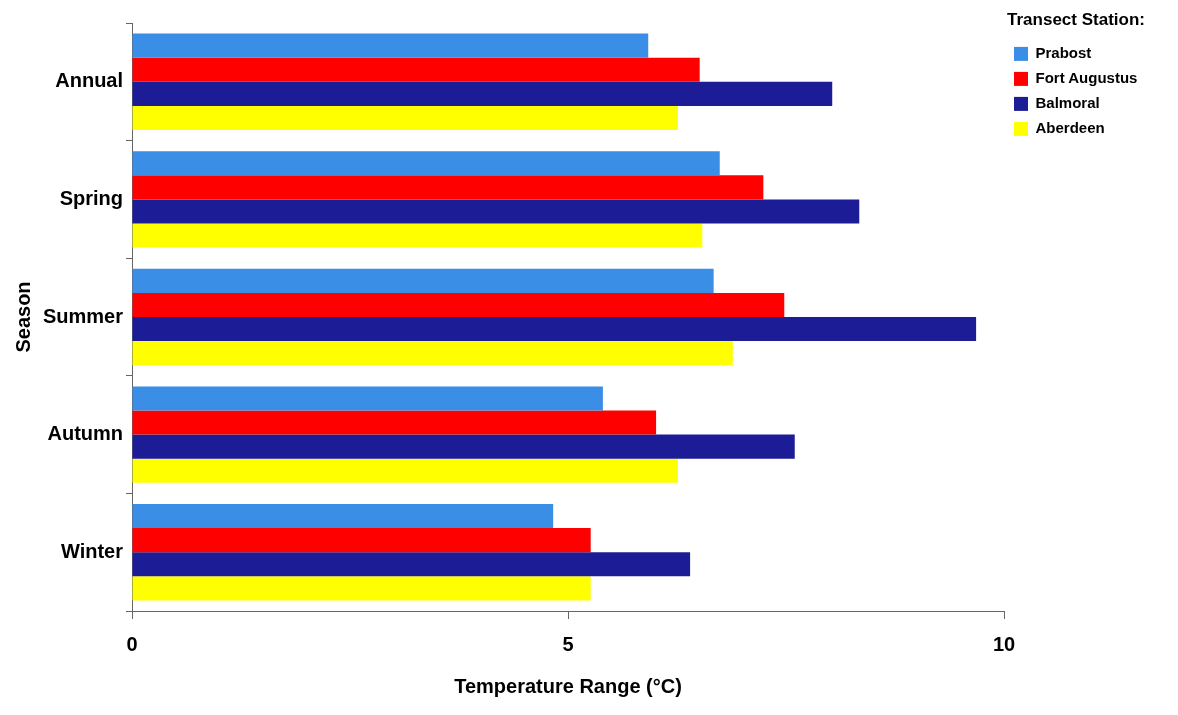  I want to click on x-tick-label: 5, so click(568, 643).